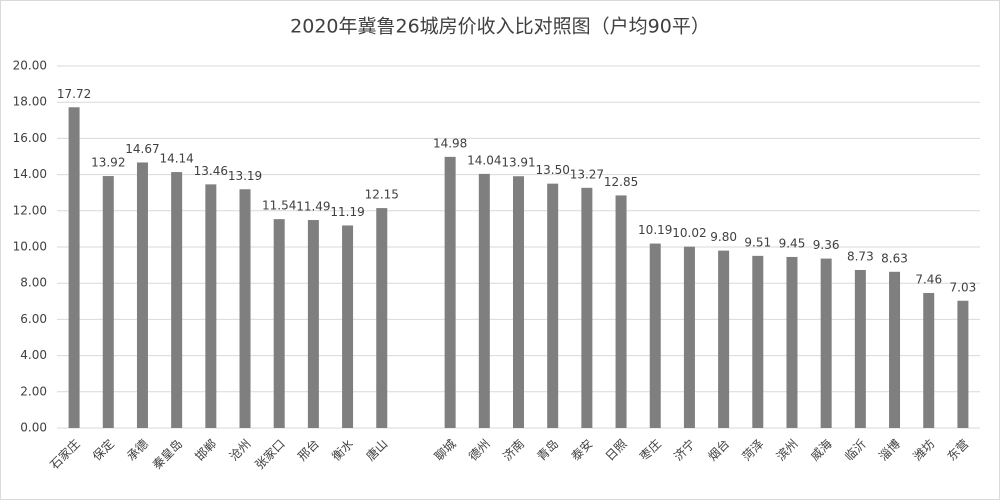 The height and width of the screenshot is (500, 1000). I want to click on value-label: 7.03, so click(963, 287).